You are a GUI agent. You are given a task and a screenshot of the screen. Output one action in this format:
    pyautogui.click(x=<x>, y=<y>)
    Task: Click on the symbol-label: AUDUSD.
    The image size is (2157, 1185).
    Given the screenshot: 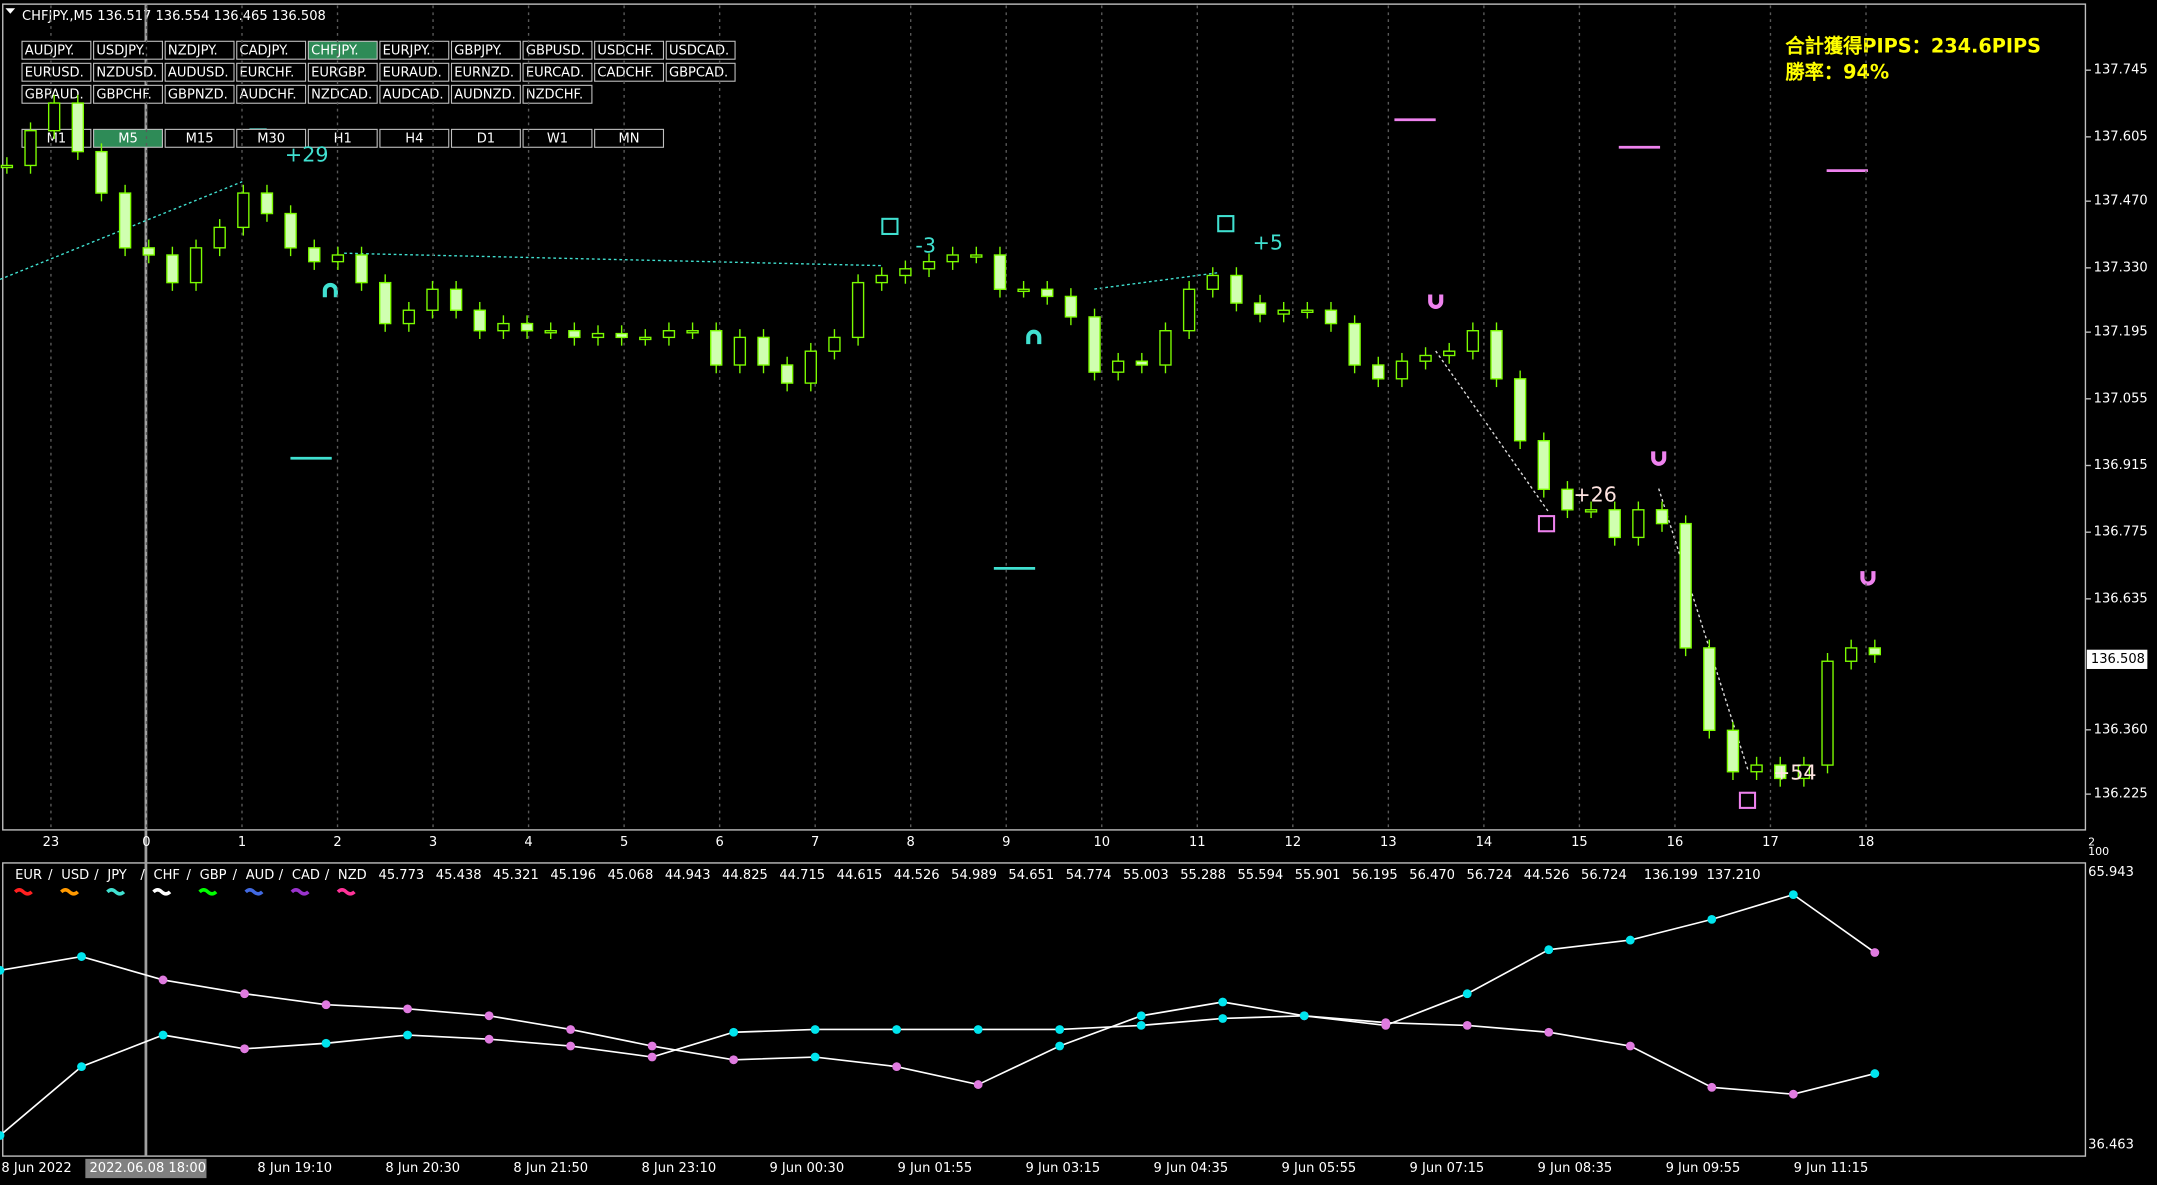 What is the action you would take?
    pyautogui.click(x=198, y=72)
    